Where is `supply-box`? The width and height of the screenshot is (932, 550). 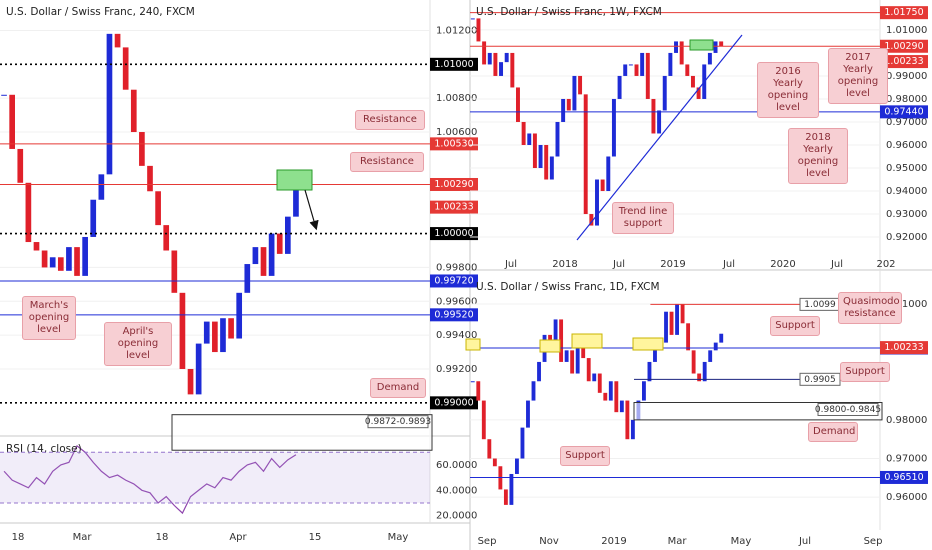 supply-box is located at coordinates (294, 180).